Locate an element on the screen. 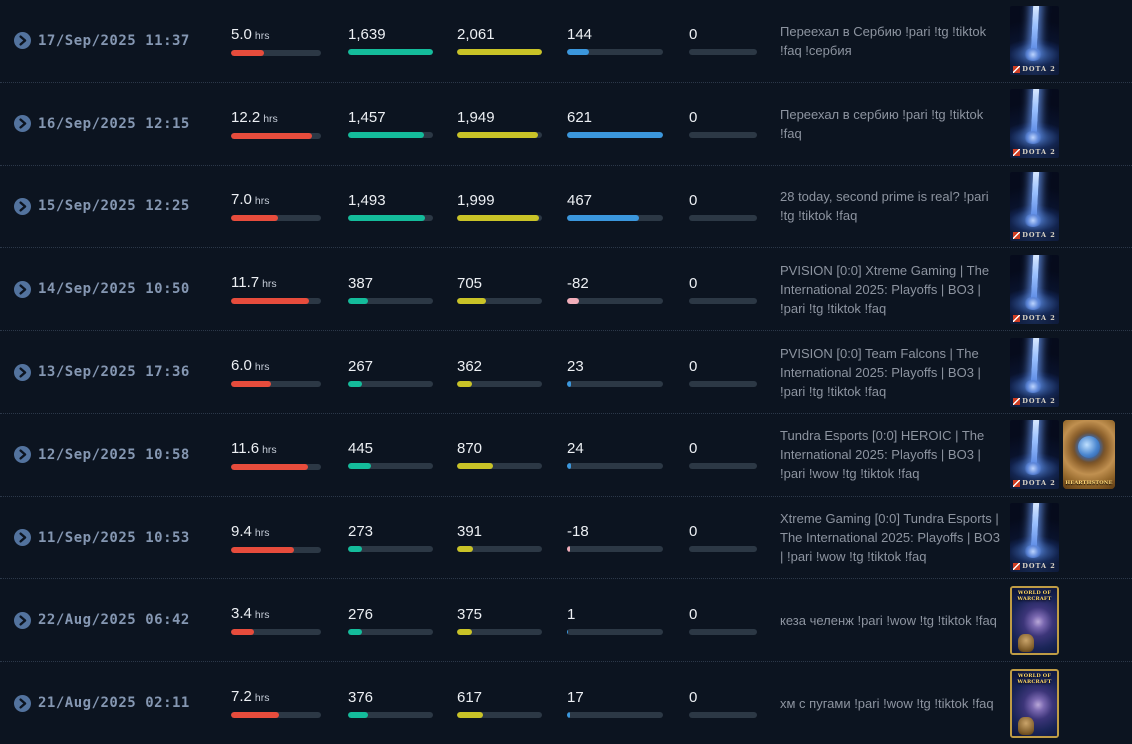 The height and width of the screenshot is (744, 1132). wow-label-text: WORLD OF WARCRAFT is located at coordinates (1034, 595).